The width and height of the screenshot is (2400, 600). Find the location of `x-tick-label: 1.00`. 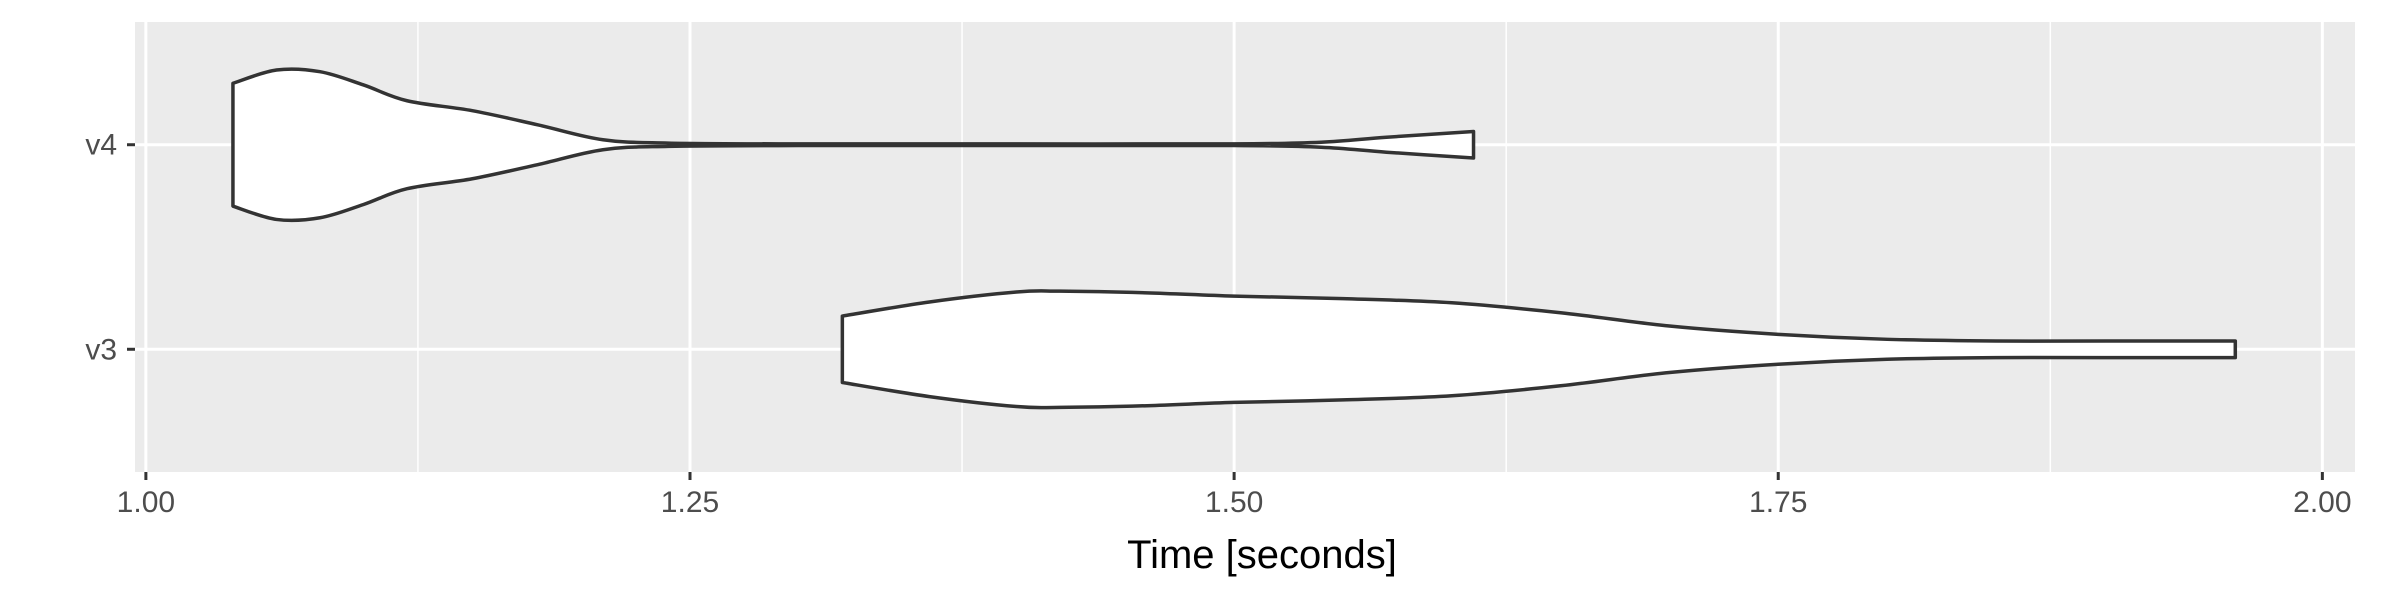

x-tick-label: 1.00 is located at coordinates (146, 502).